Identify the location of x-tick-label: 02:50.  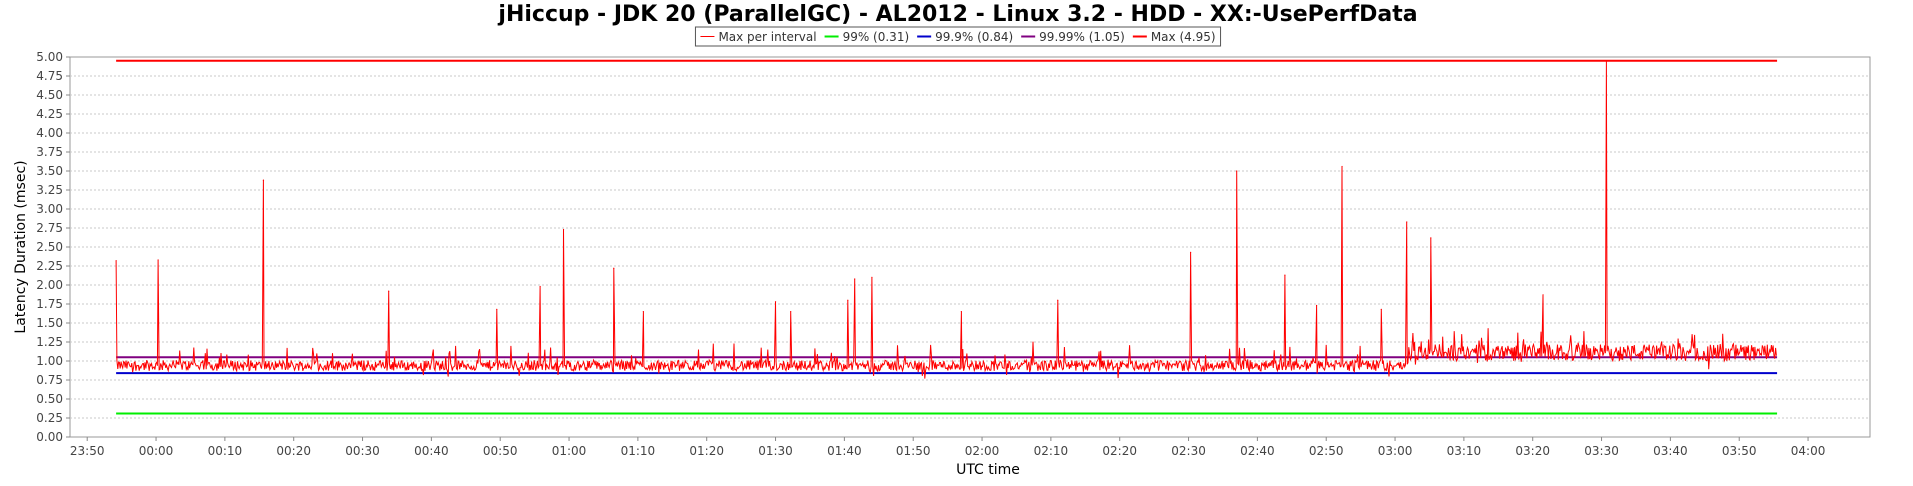
(1326, 451).